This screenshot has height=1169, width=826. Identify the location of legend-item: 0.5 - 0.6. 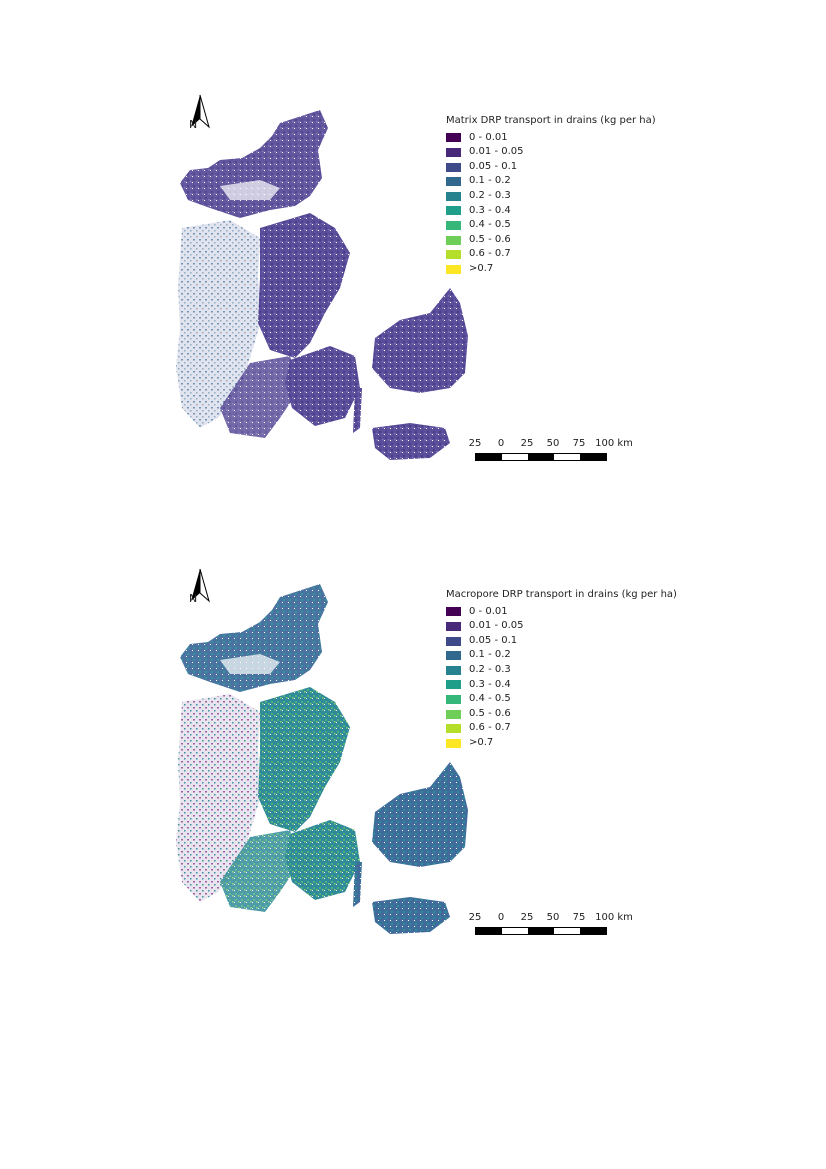
(551, 240).